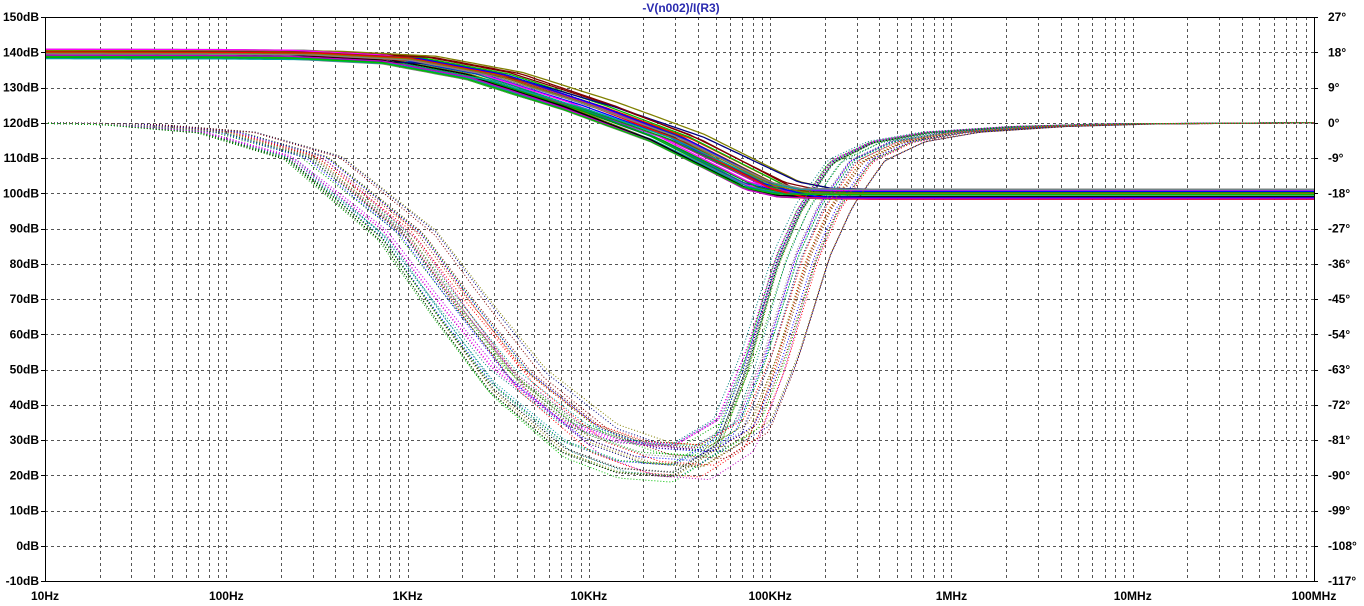 The height and width of the screenshot is (606, 1364). I want to click on y-left-tick-label: 30dB, so click(25, 440).